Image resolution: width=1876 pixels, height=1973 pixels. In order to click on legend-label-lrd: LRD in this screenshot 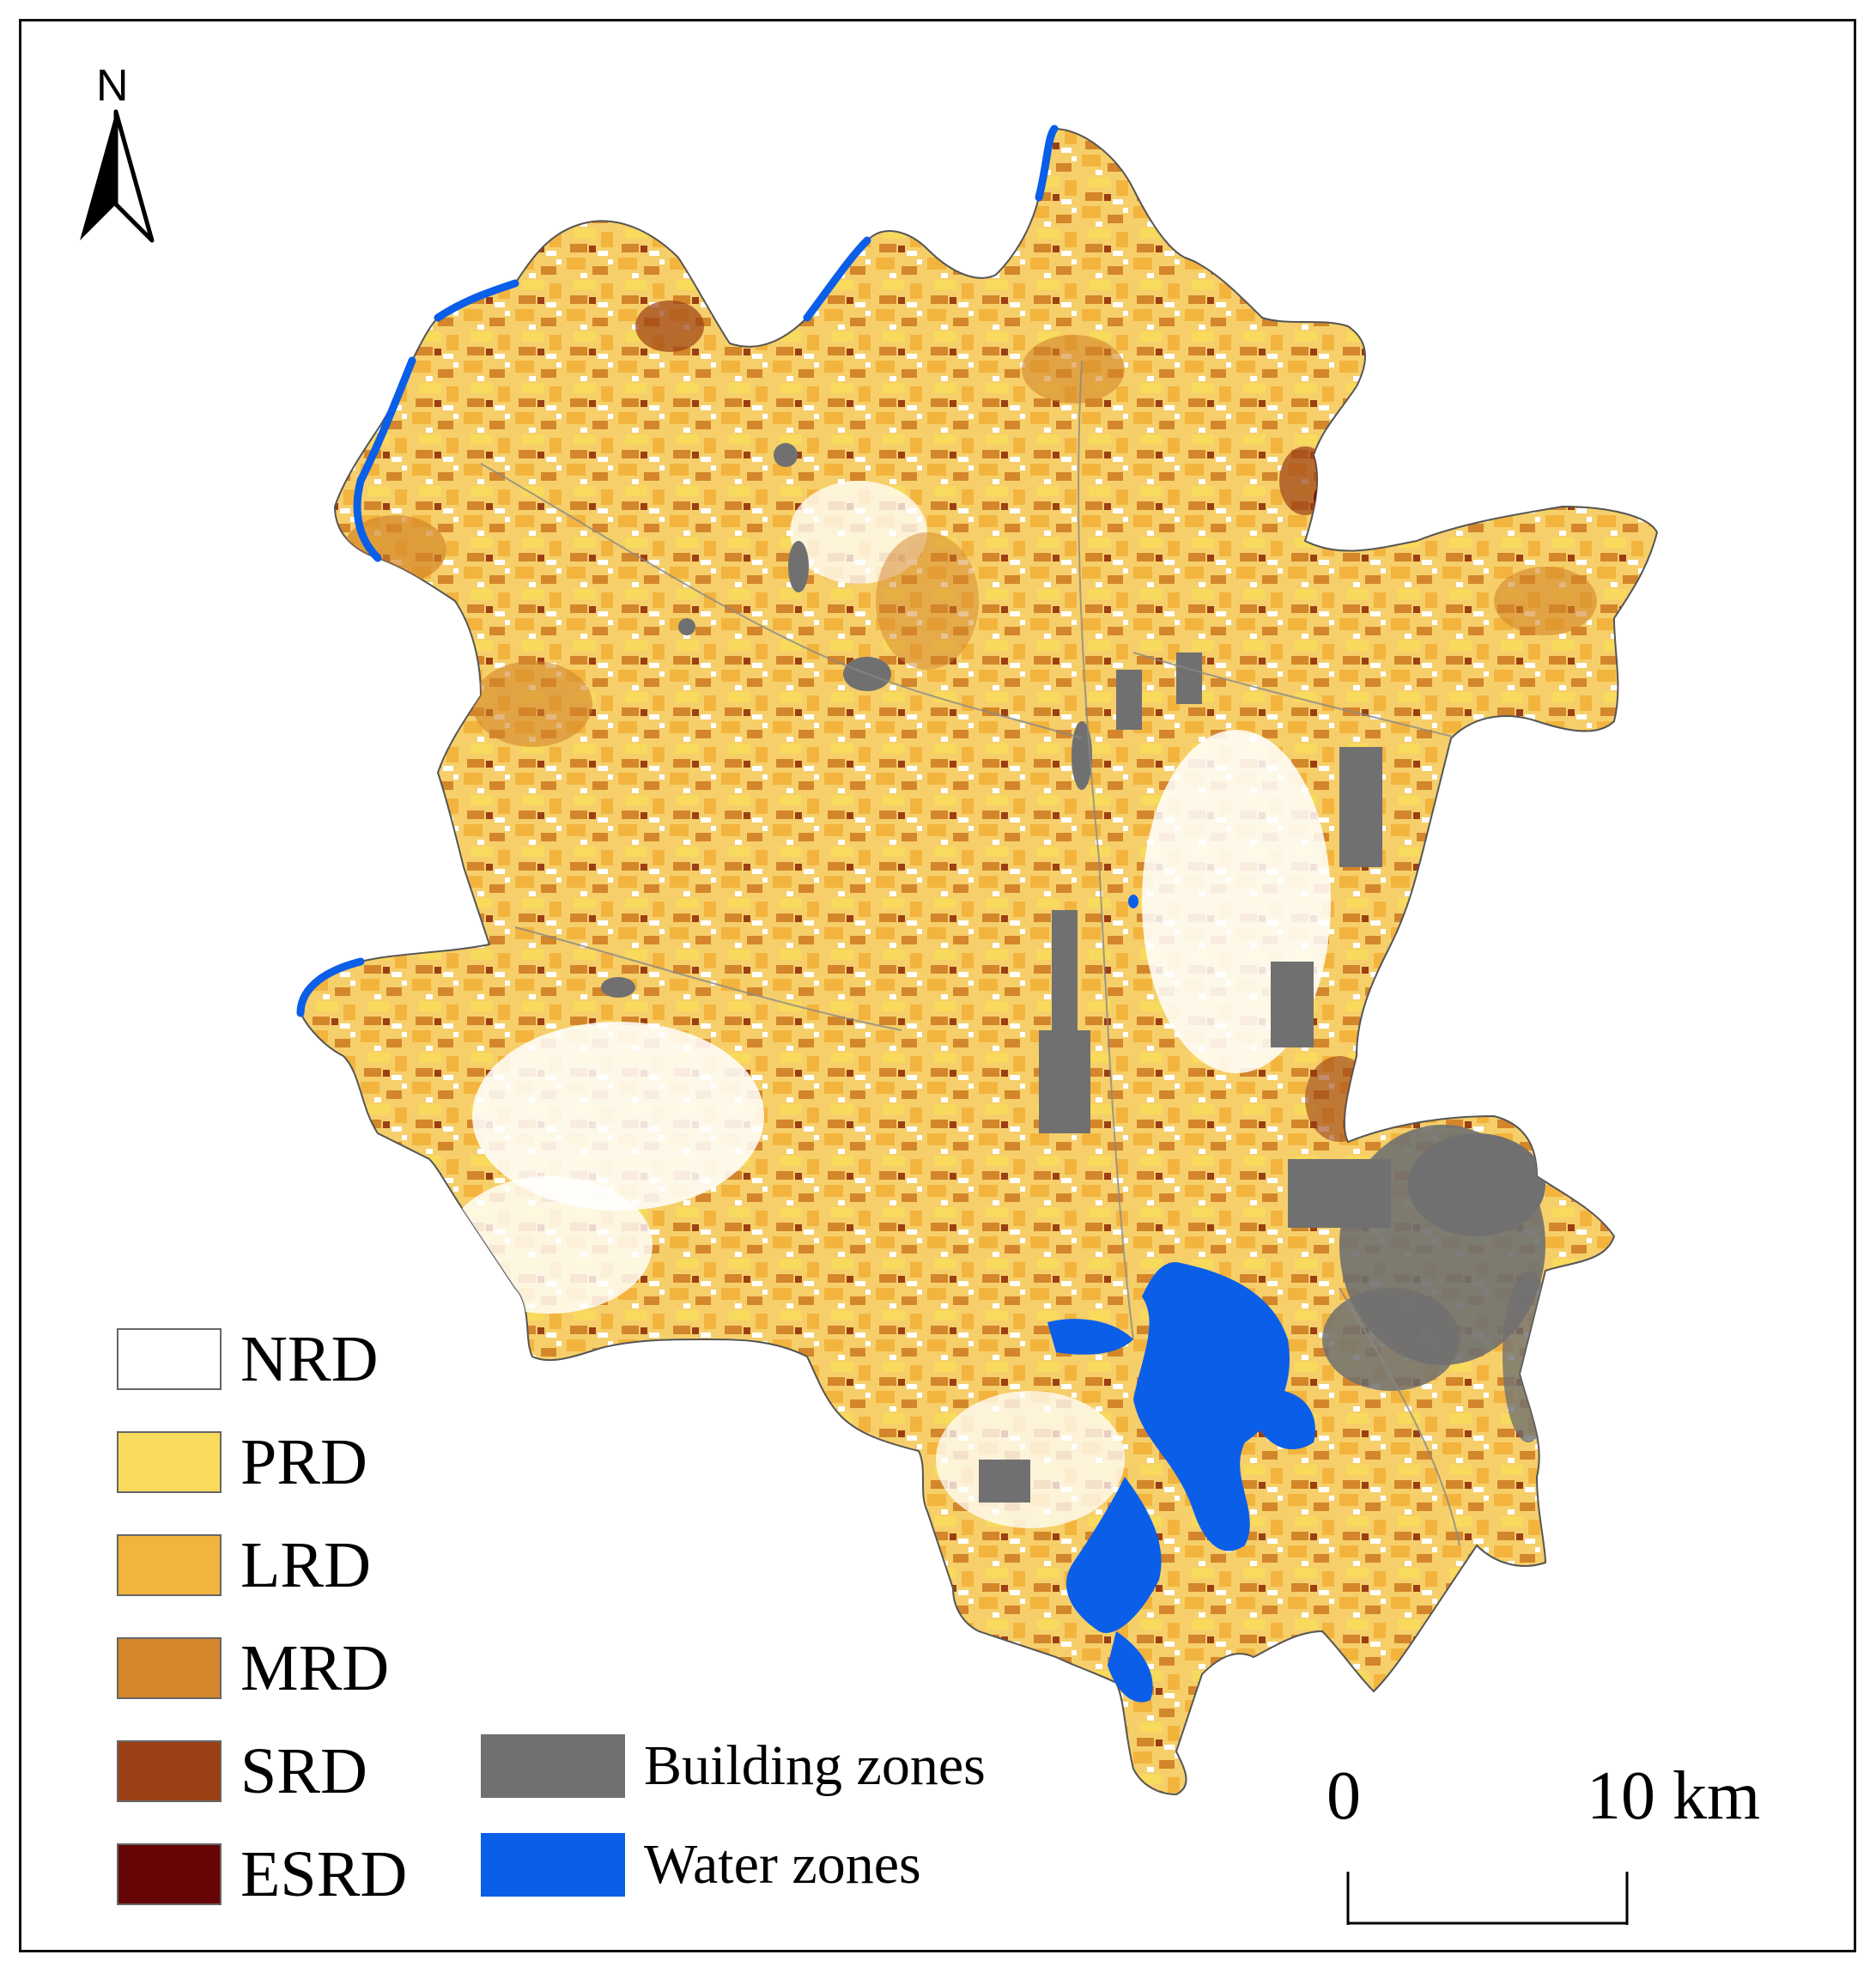, I will do `click(305, 1565)`.